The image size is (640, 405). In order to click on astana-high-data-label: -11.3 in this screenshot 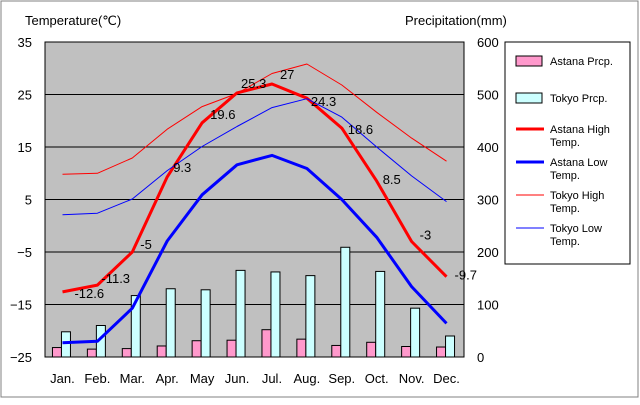, I will do `click(115, 278)`.